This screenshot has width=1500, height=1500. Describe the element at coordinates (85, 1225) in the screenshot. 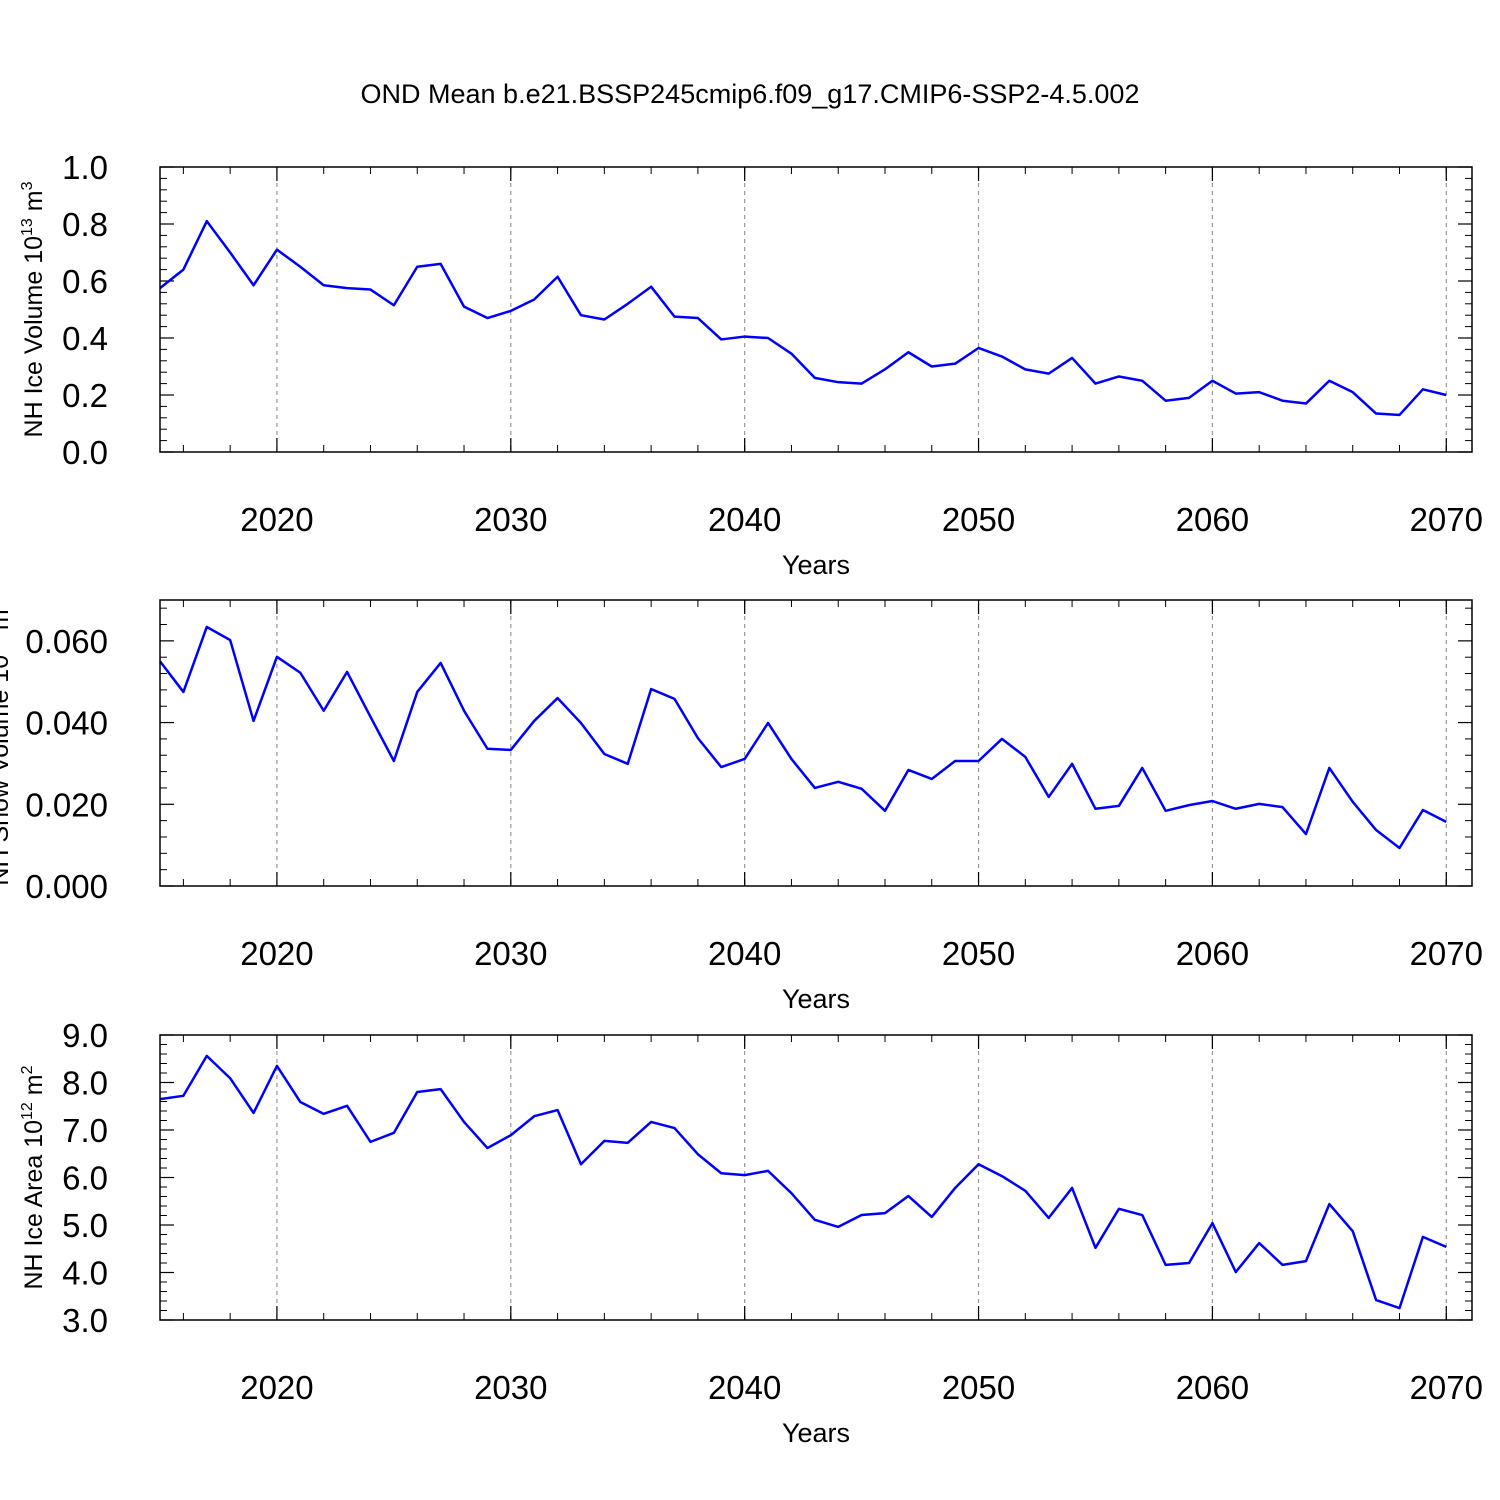

I see `y-tick-label: 5.0` at that location.